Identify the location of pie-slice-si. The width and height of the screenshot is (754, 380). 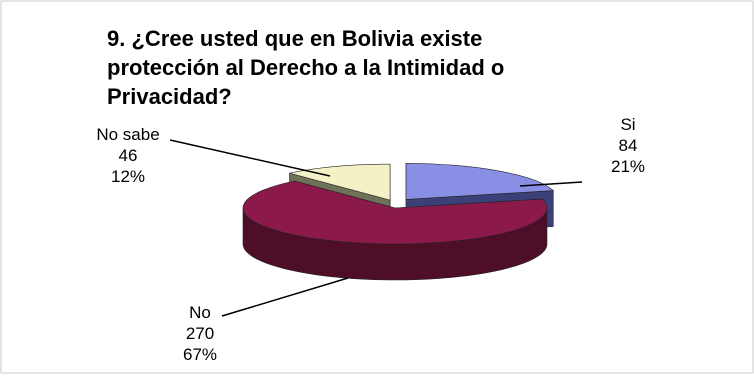
(479, 181).